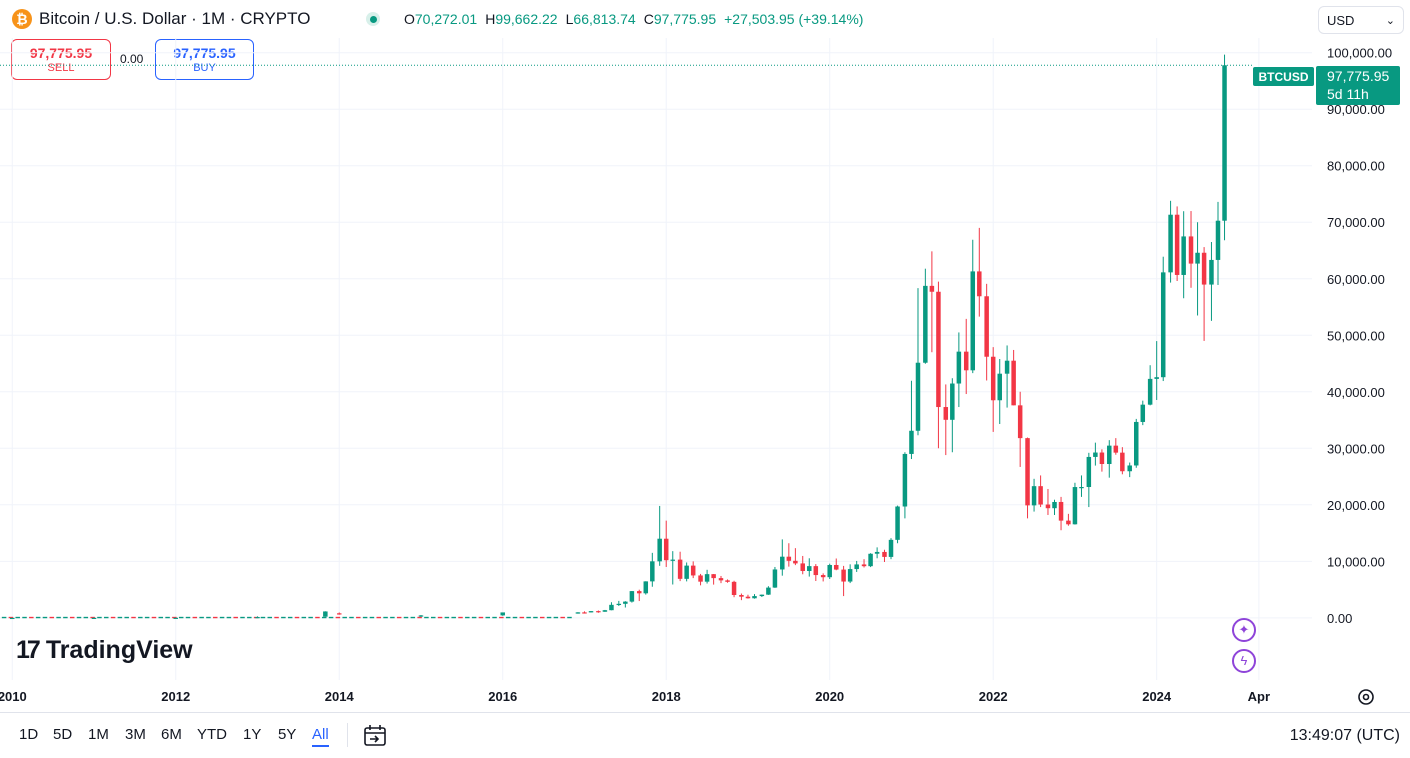 This screenshot has width=1410, height=758. I want to click on gear-icon, so click(1366, 697).